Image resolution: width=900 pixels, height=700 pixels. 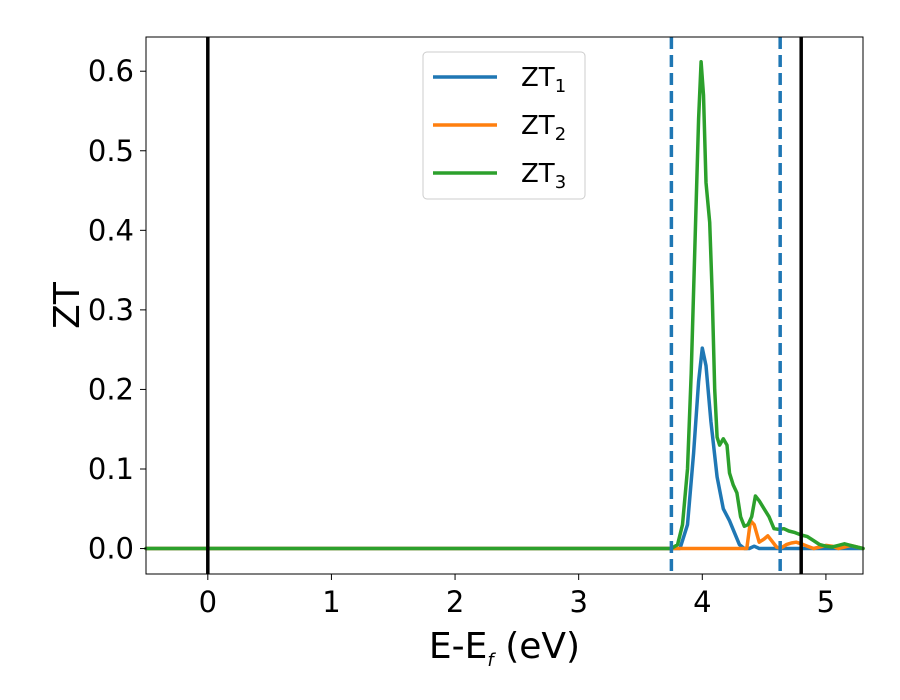 What do you see at coordinates (458, 646) in the screenshot?
I see `x-axis-label-main: E-E` at bounding box center [458, 646].